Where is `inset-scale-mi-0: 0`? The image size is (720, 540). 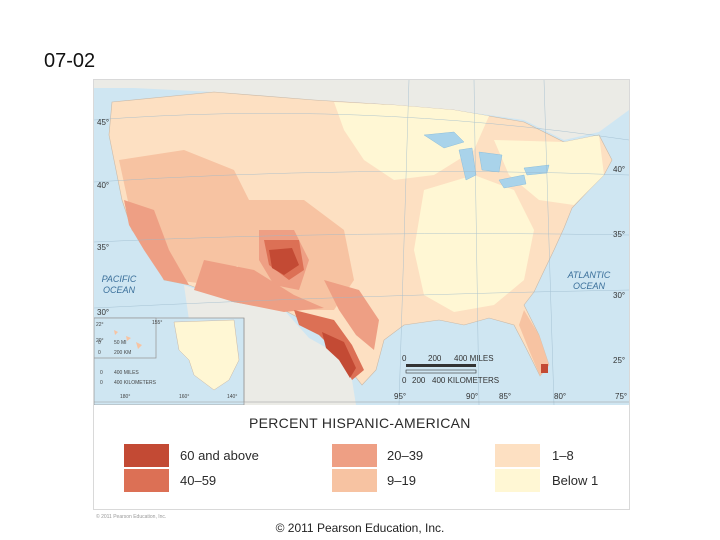
inset-scale-mi-0: 0 is located at coordinates (99, 343).